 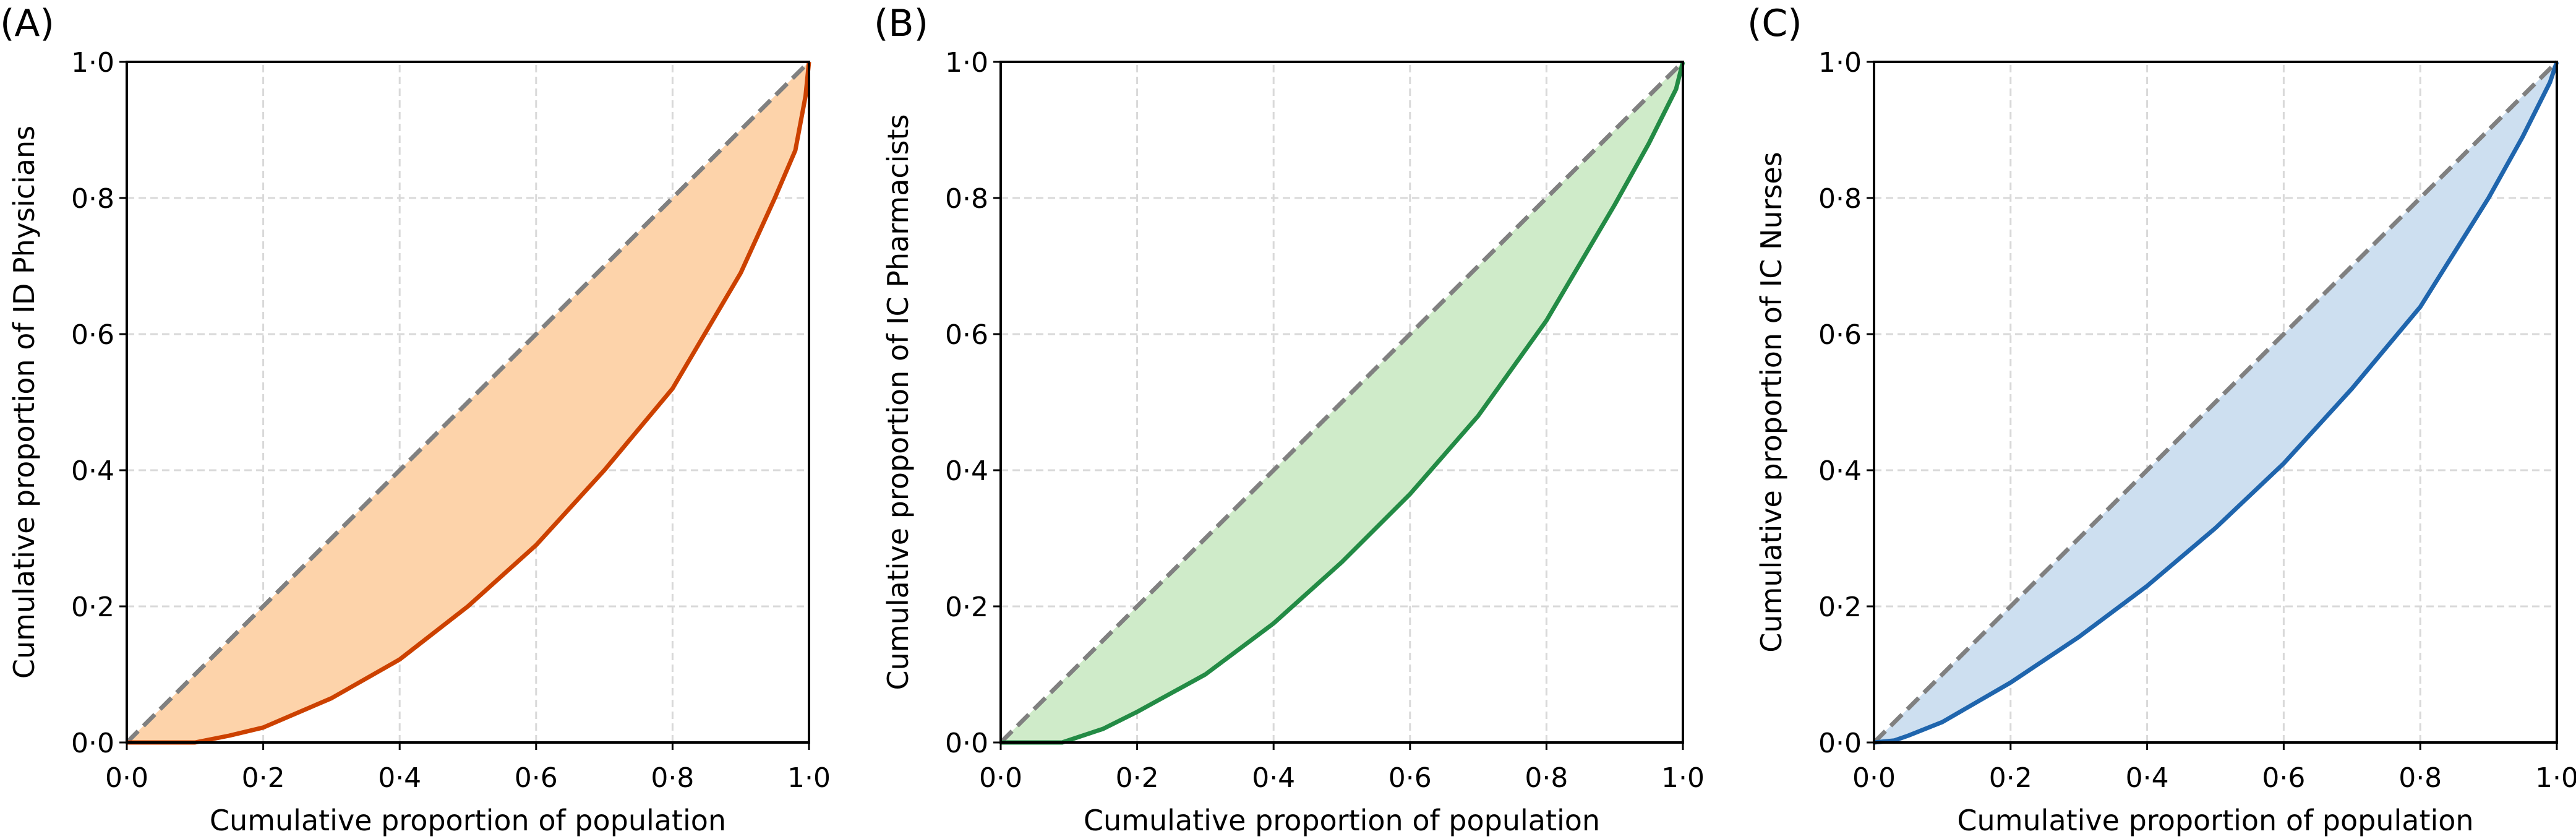 I want to click on panel-label: (A), so click(x=27, y=23).